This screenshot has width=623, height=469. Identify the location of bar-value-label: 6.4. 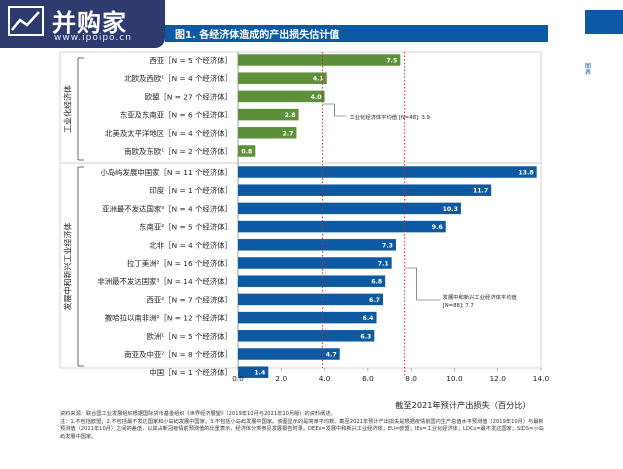
(369, 318).